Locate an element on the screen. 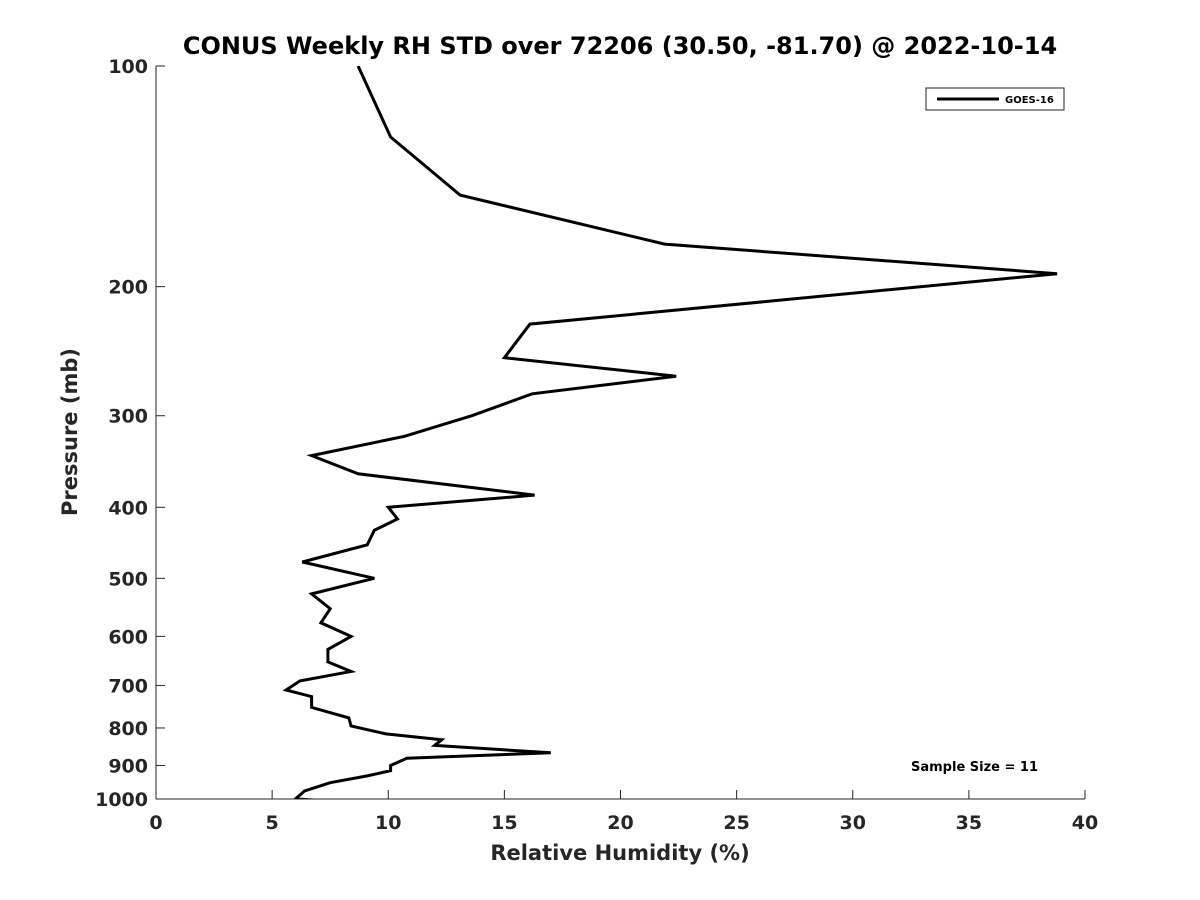 The width and height of the screenshot is (1200, 900). y-tick-label: 100 is located at coordinates (128, 67).